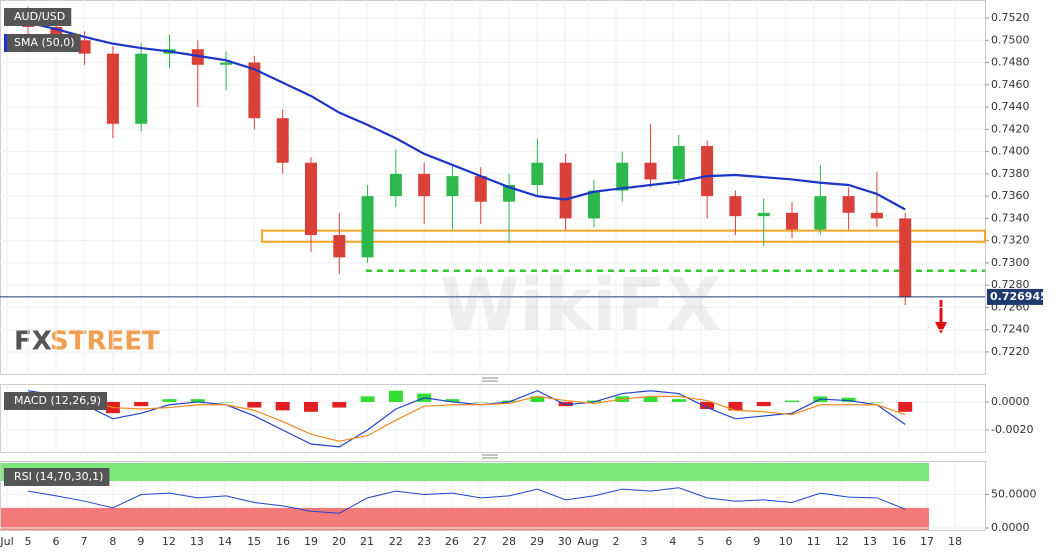 Image resolution: width=1060 pixels, height=555 pixels. What do you see at coordinates (537, 541) in the screenshot?
I see `x-tick-label: 29` at bounding box center [537, 541].